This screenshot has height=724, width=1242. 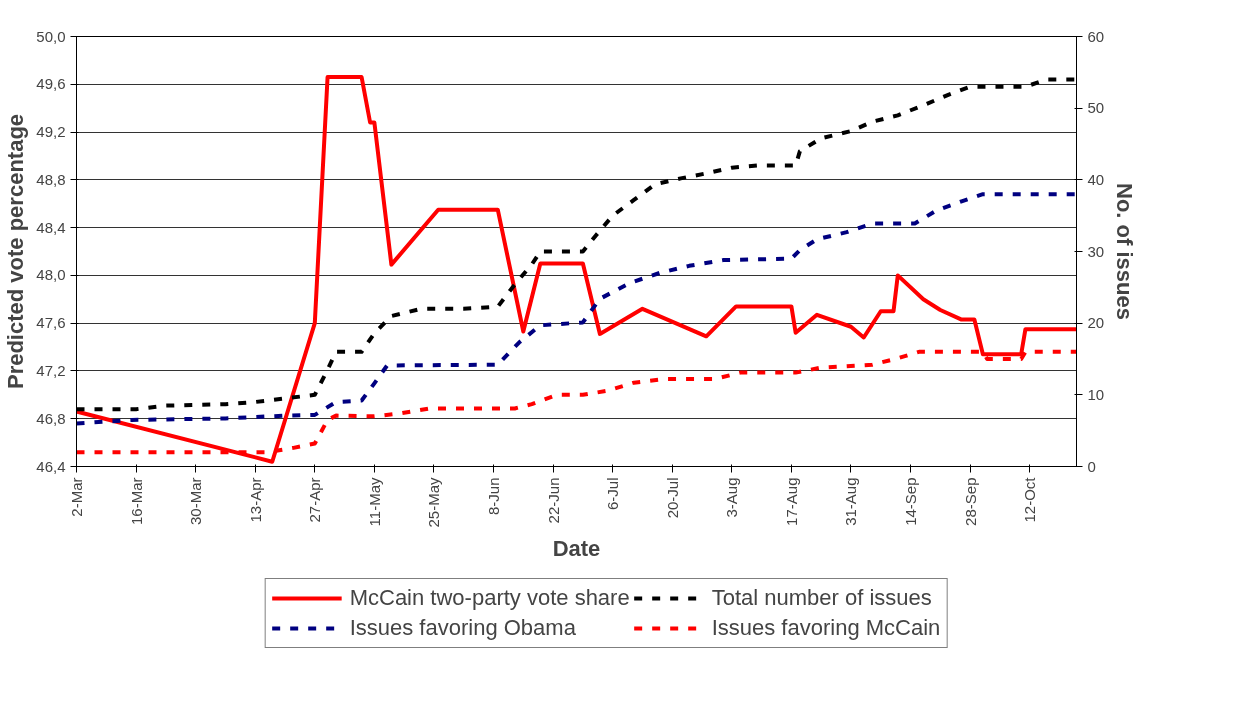 I want to click on x-tick-label: 6-Jul, so click(x=613, y=494).